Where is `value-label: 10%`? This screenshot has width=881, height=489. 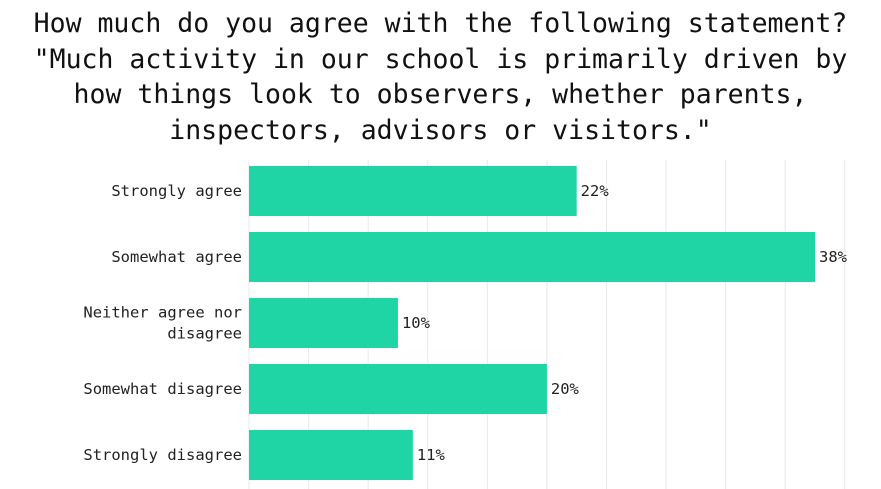 value-label: 10% is located at coordinates (416, 323).